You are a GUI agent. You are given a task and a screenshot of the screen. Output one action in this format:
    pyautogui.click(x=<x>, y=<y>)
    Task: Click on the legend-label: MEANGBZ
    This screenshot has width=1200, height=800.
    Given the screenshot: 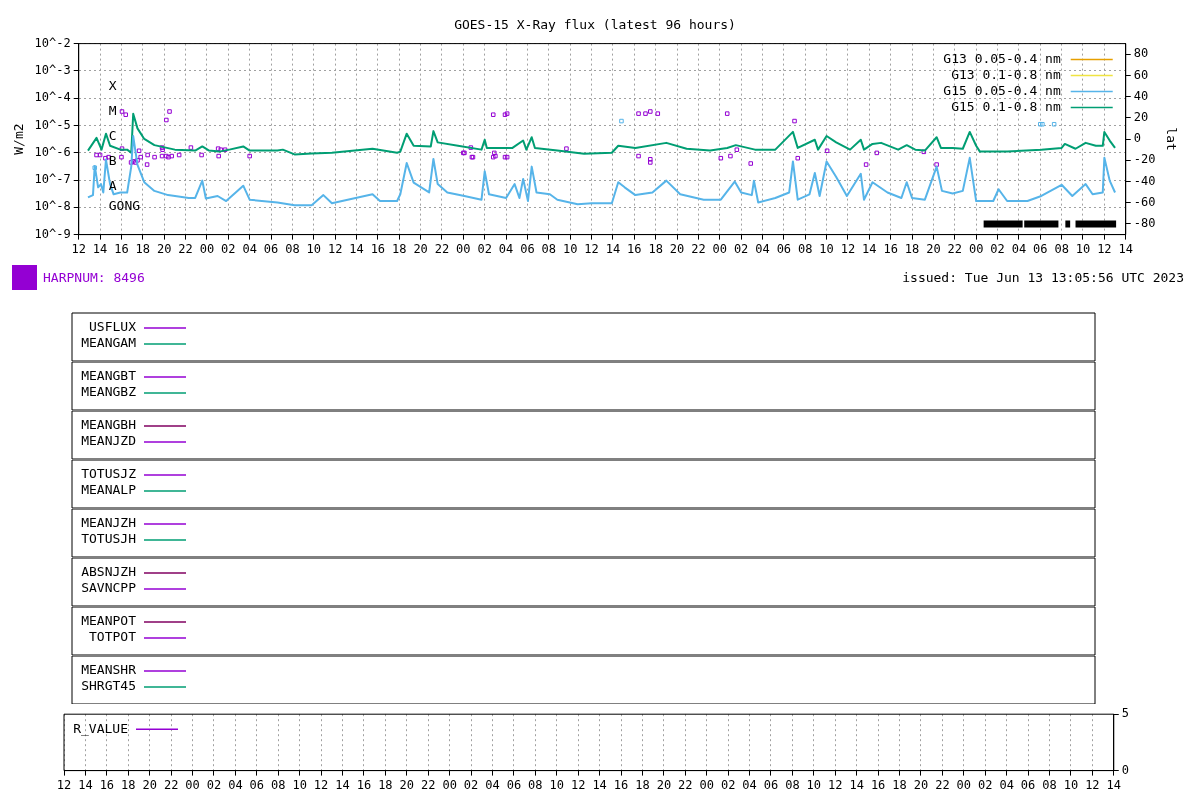 What is the action you would take?
    pyautogui.click(x=109, y=392)
    